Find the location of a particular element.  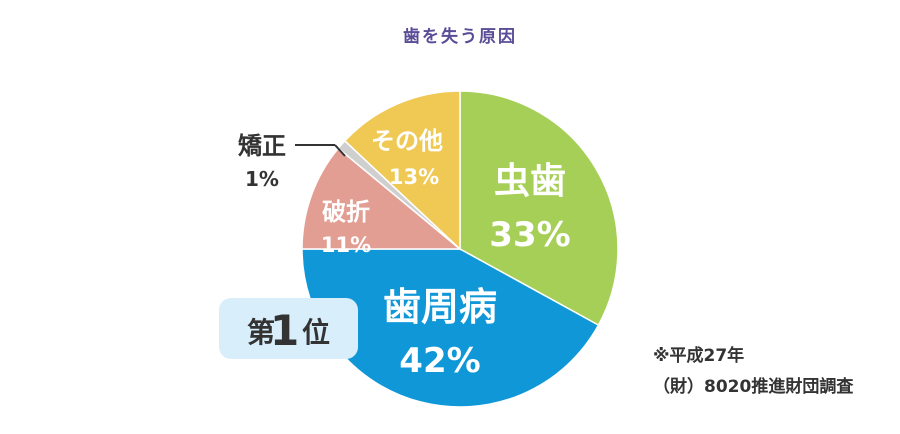

rank-badge-prefix: 第 is located at coordinates (261, 332).